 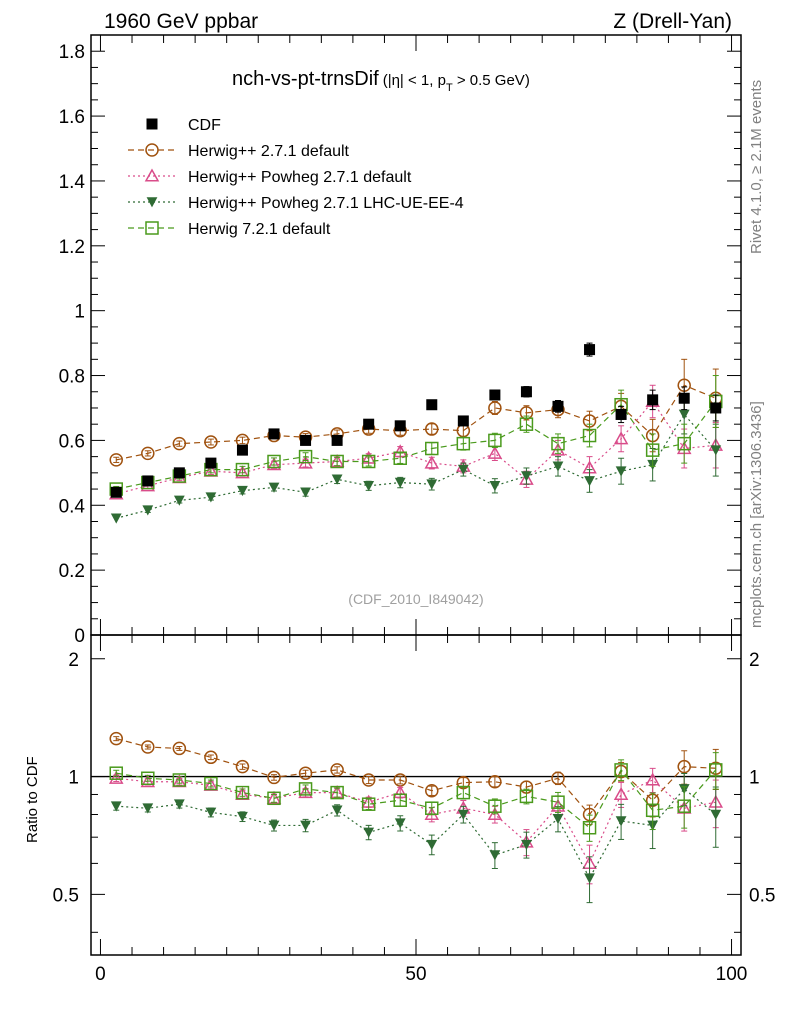 I want to click on legend-entry: CDF, so click(x=183, y=125).